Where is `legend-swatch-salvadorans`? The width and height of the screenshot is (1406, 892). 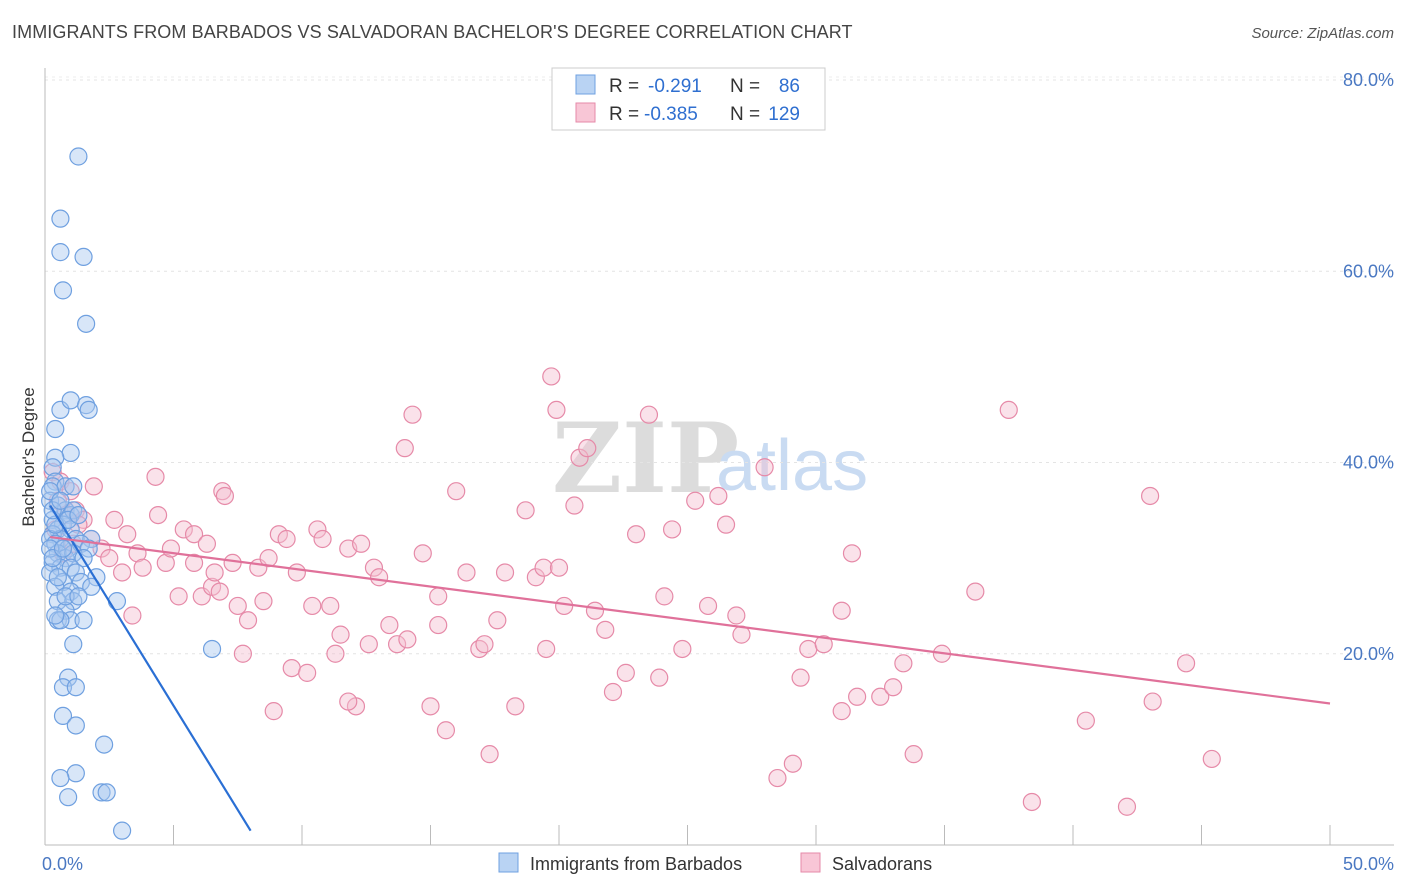
legend-swatch-salvadorans is located at coordinates (585, 112).